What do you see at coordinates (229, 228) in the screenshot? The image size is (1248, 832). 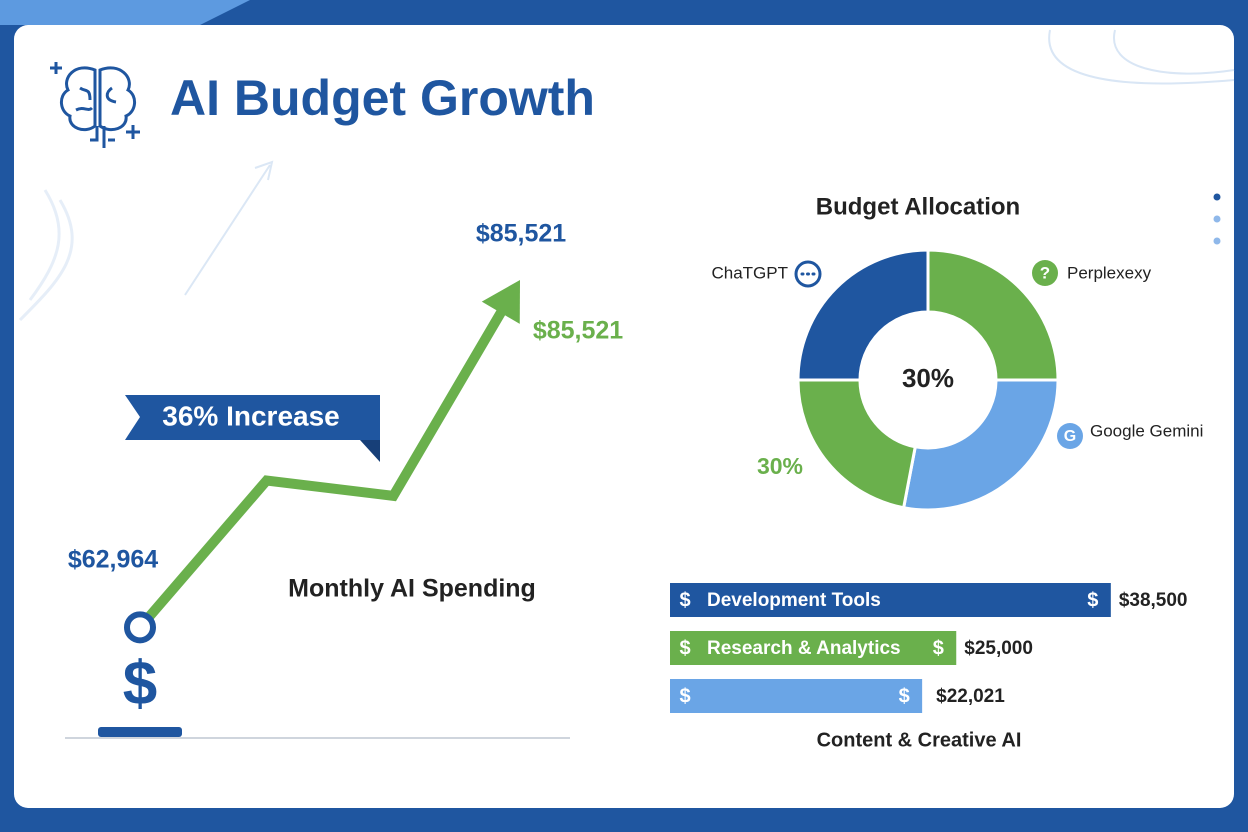 I see `decor-arrow` at bounding box center [229, 228].